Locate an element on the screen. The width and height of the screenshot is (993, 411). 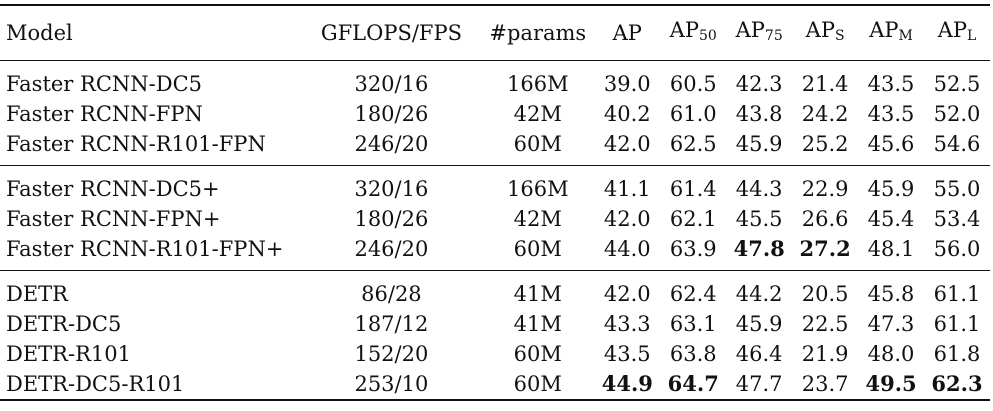
cell-model: Faster RCNN-FPN+ is located at coordinates (113, 219).